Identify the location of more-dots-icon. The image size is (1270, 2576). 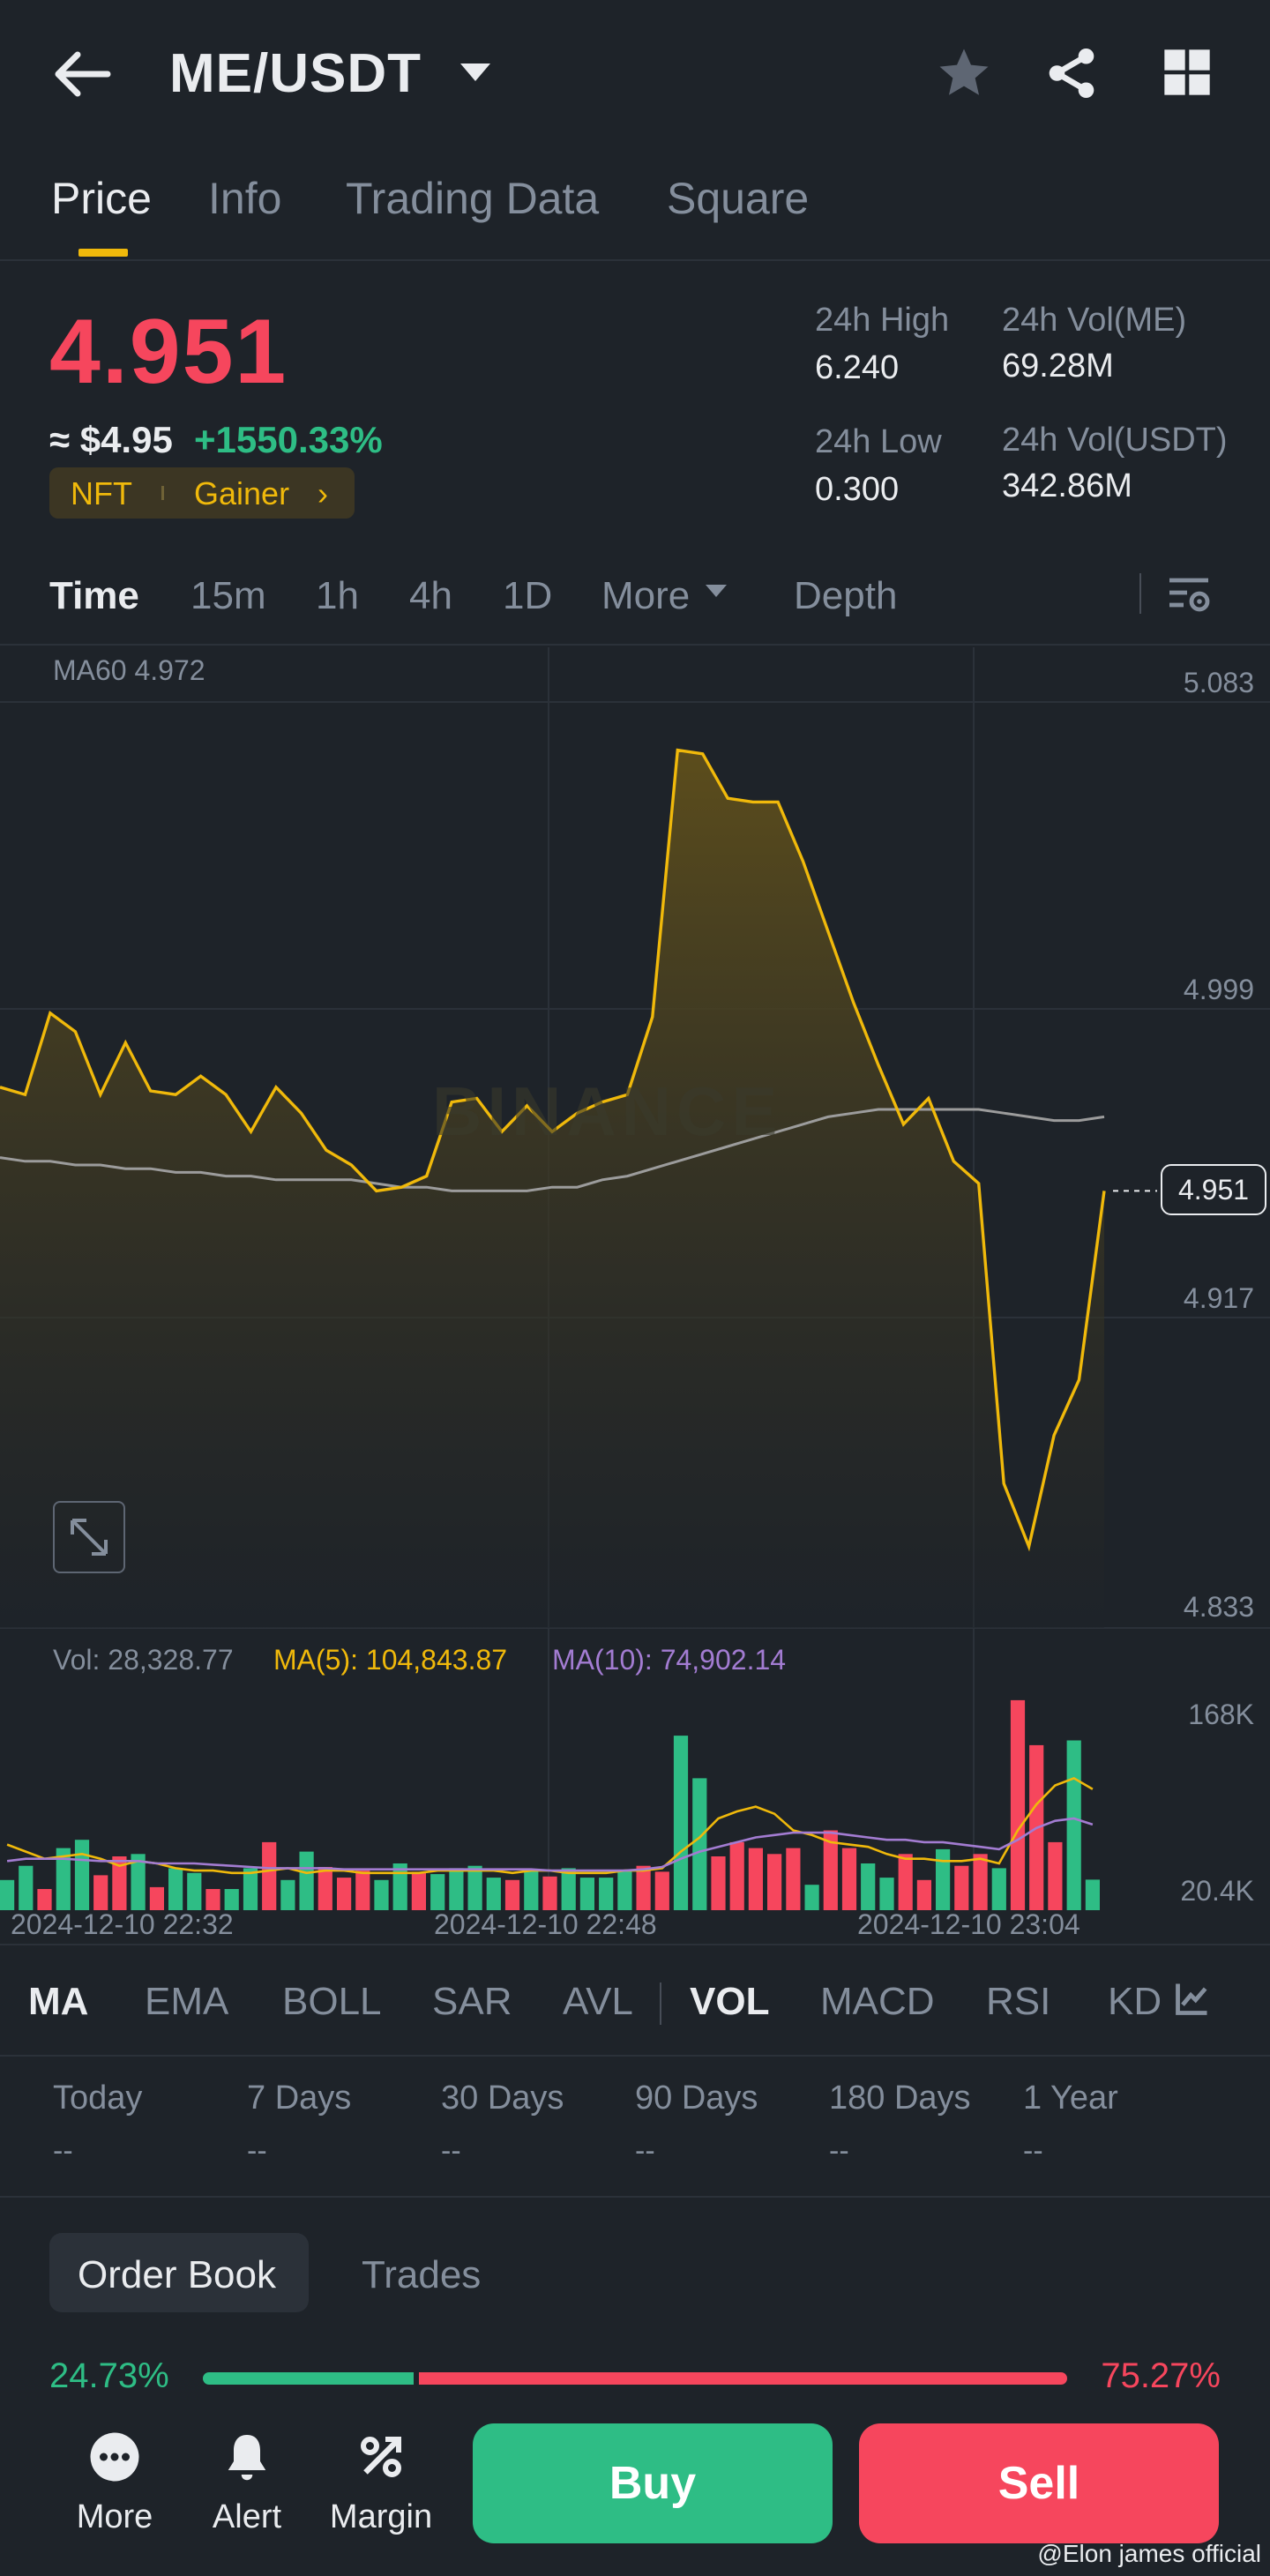
(114, 2457).